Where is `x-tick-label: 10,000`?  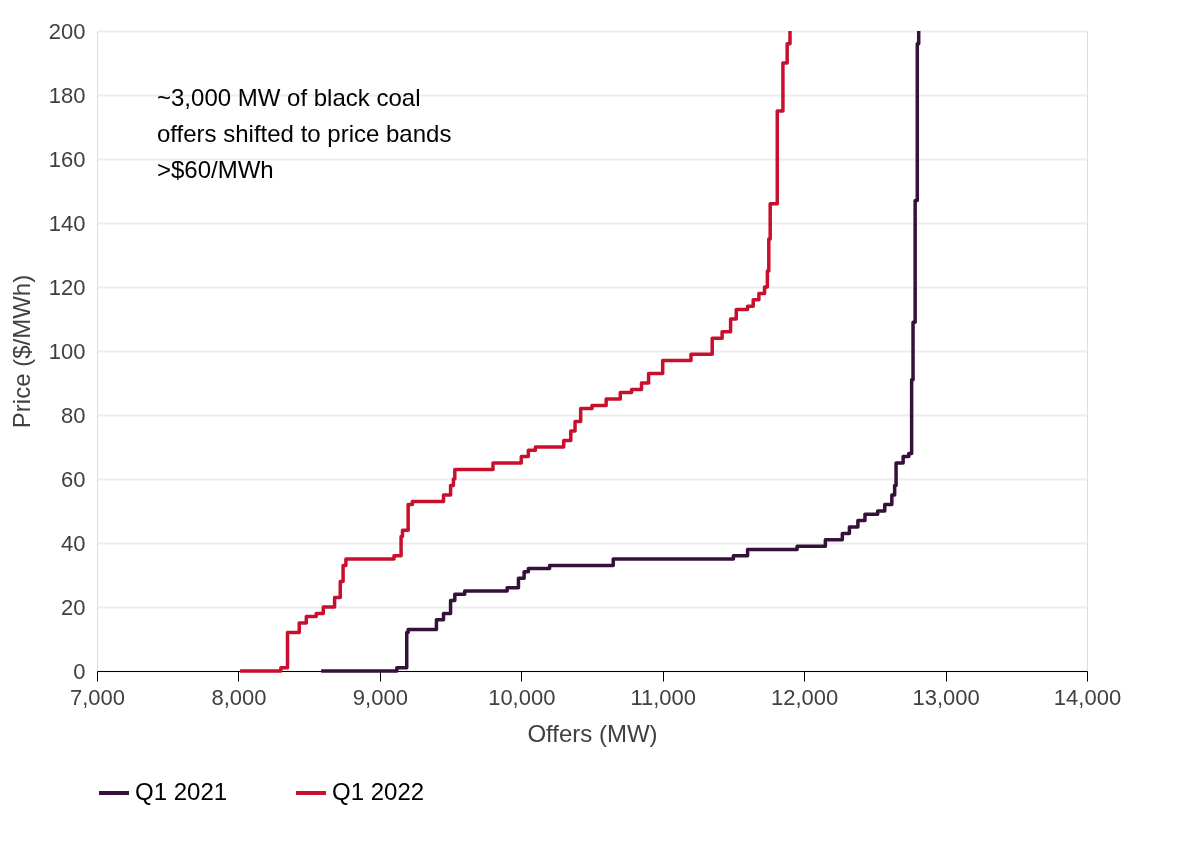 x-tick-label: 10,000 is located at coordinates (522, 697).